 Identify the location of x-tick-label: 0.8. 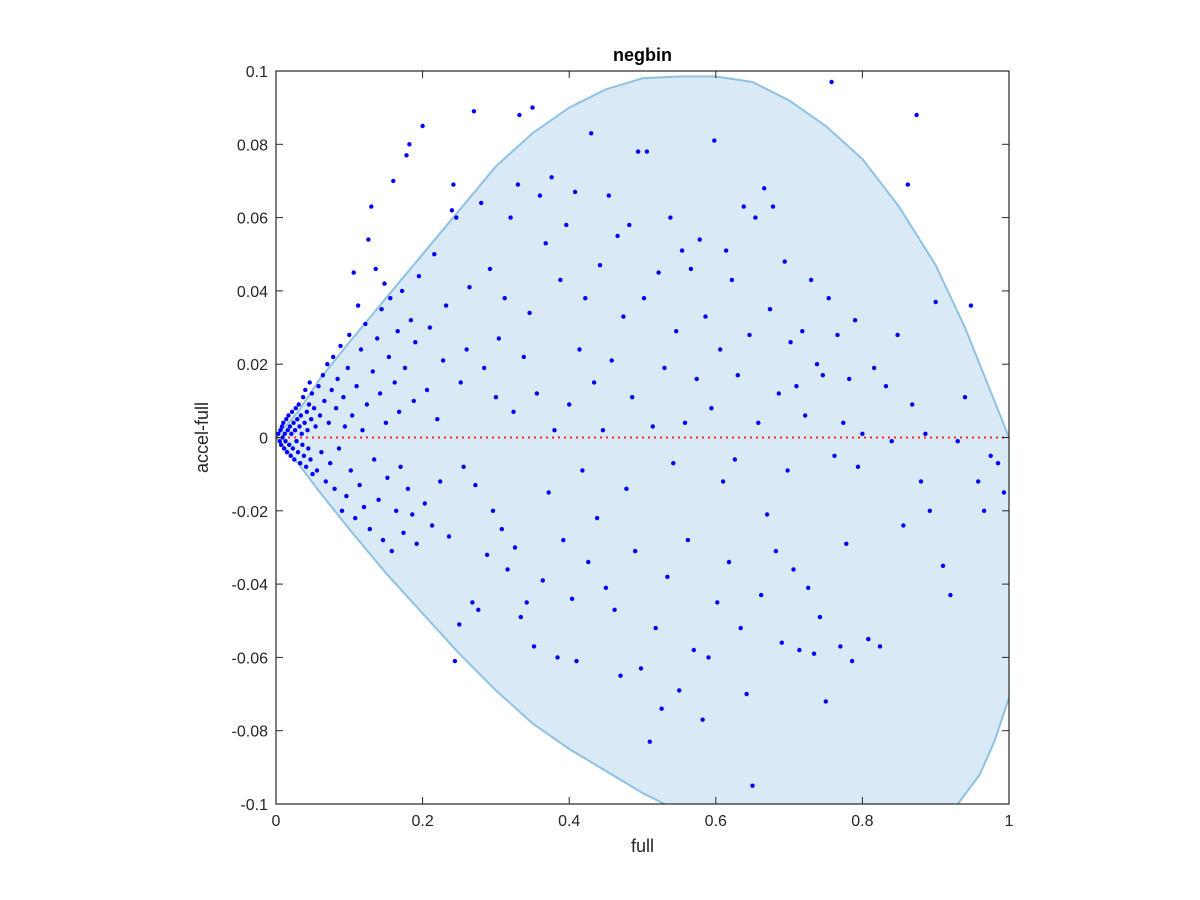
(862, 821).